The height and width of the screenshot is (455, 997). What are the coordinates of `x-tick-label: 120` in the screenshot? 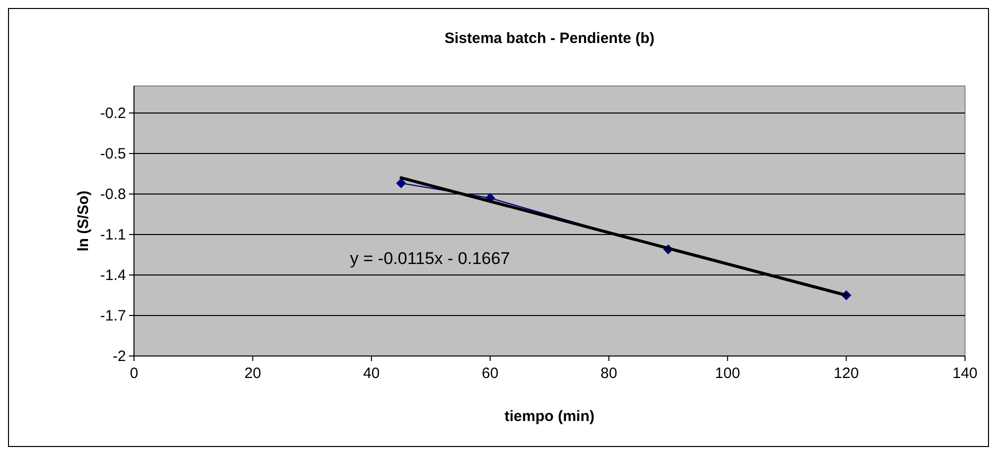 It's located at (846, 373).